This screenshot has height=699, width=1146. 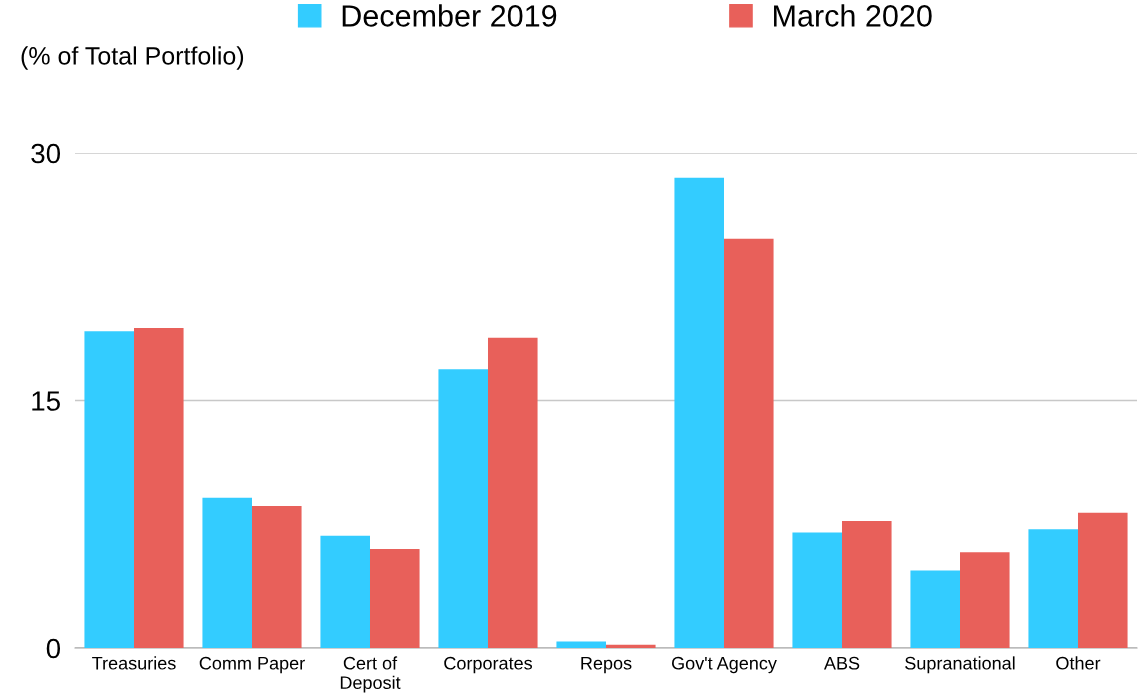 What do you see at coordinates (488, 665) in the screenshot?
I see `x-tick-label: Corporates` at bounding box center [488, 665].